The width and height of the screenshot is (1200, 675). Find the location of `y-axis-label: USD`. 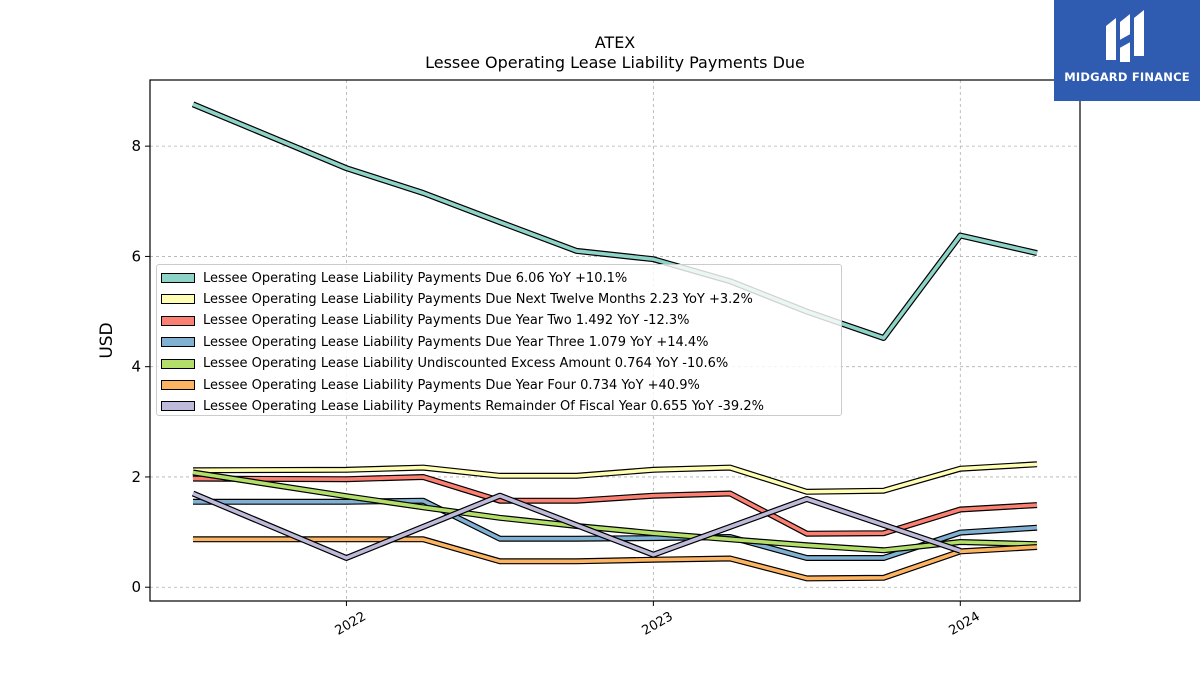

y-axis-label: USD is located at coordinates (107, 340).